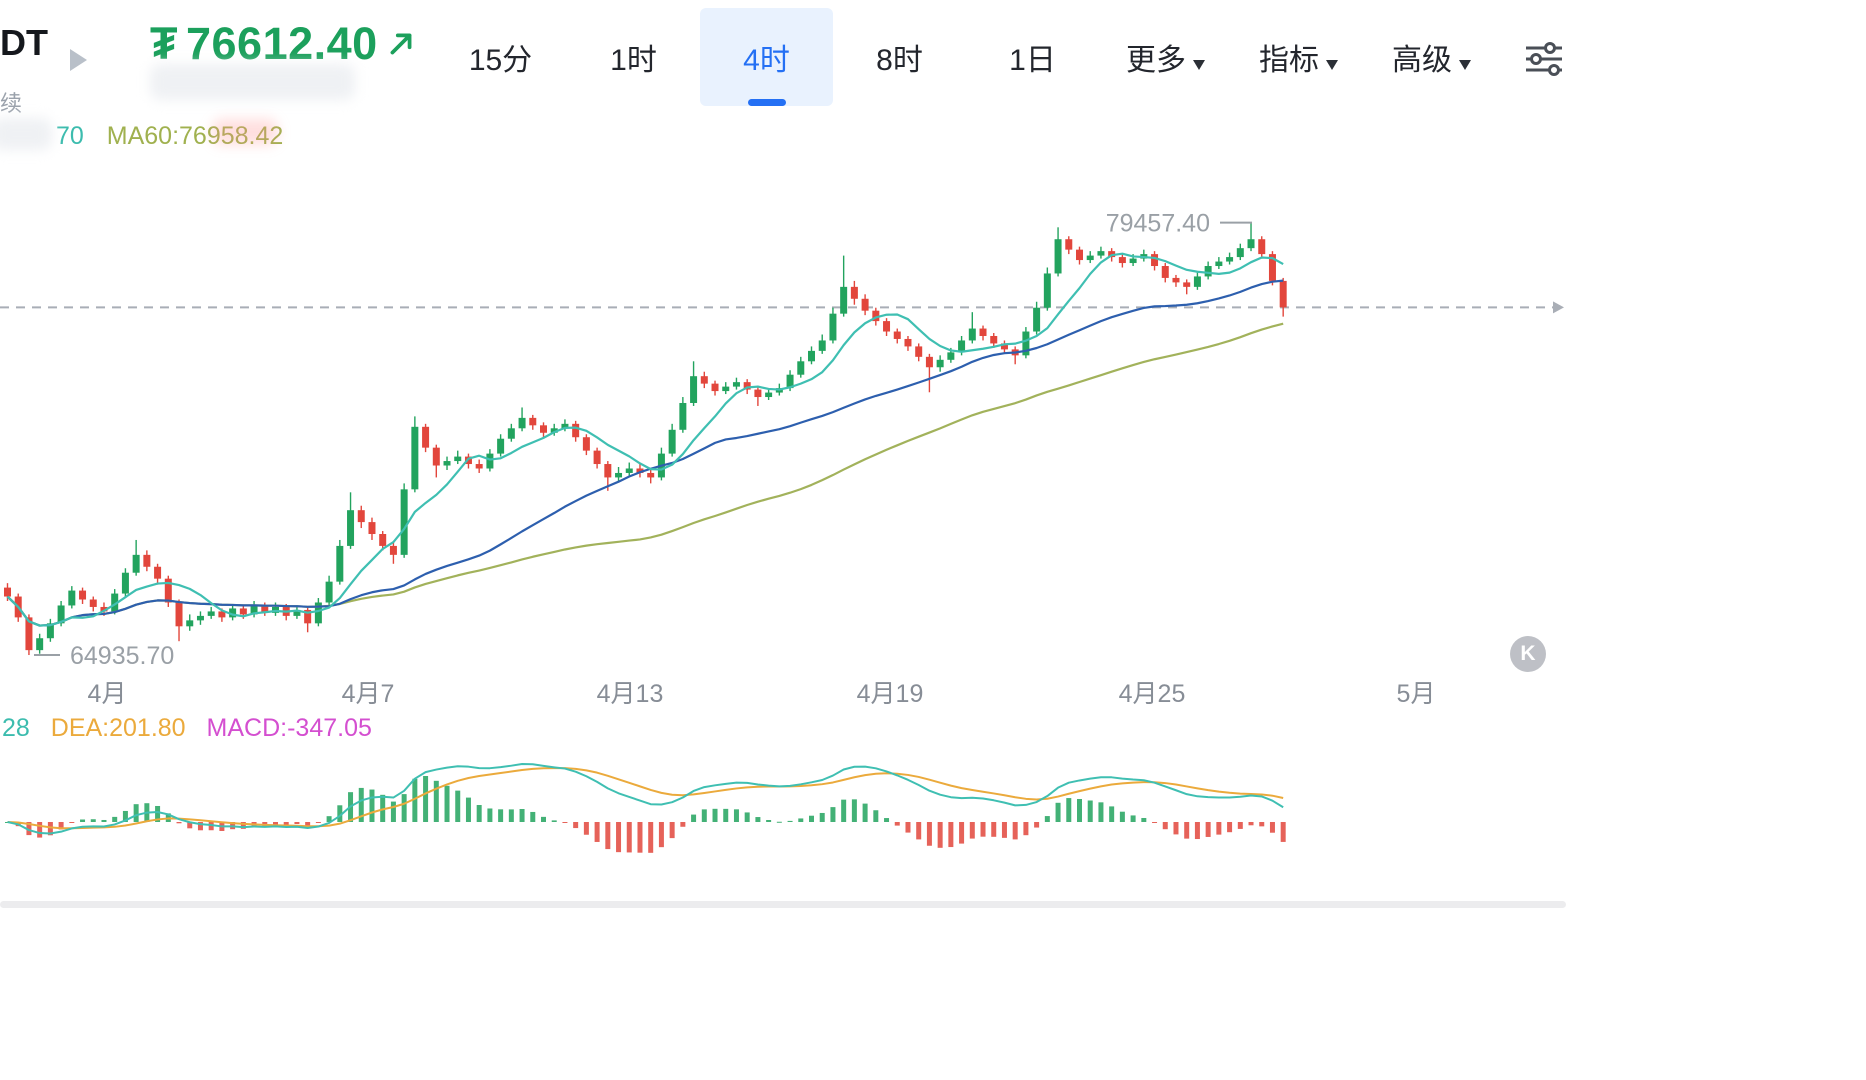 The height and width of the screenshot is (1080, 1866). What do you see at coordinates (1528, 654) in the screenshot?
I see `k-line-toggle-button: K` at bounding box center [1528, 654].